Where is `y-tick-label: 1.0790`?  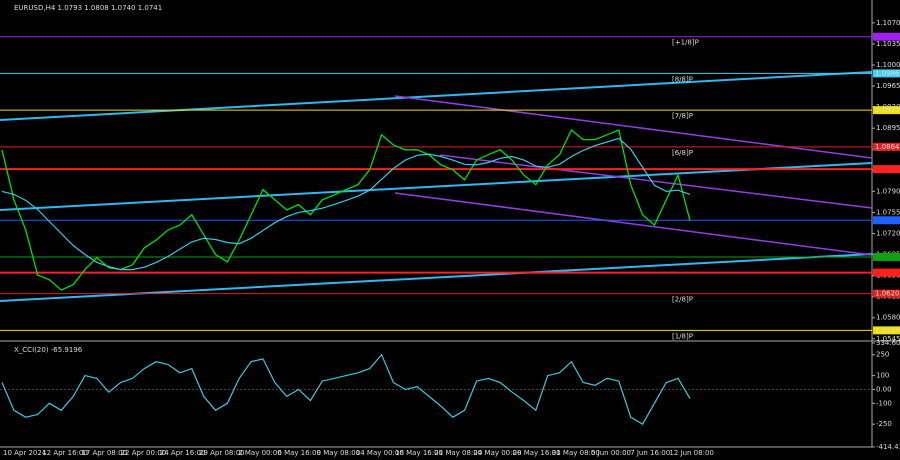 y-tick-label: 1.0790 is located at coordinates (888, 191).